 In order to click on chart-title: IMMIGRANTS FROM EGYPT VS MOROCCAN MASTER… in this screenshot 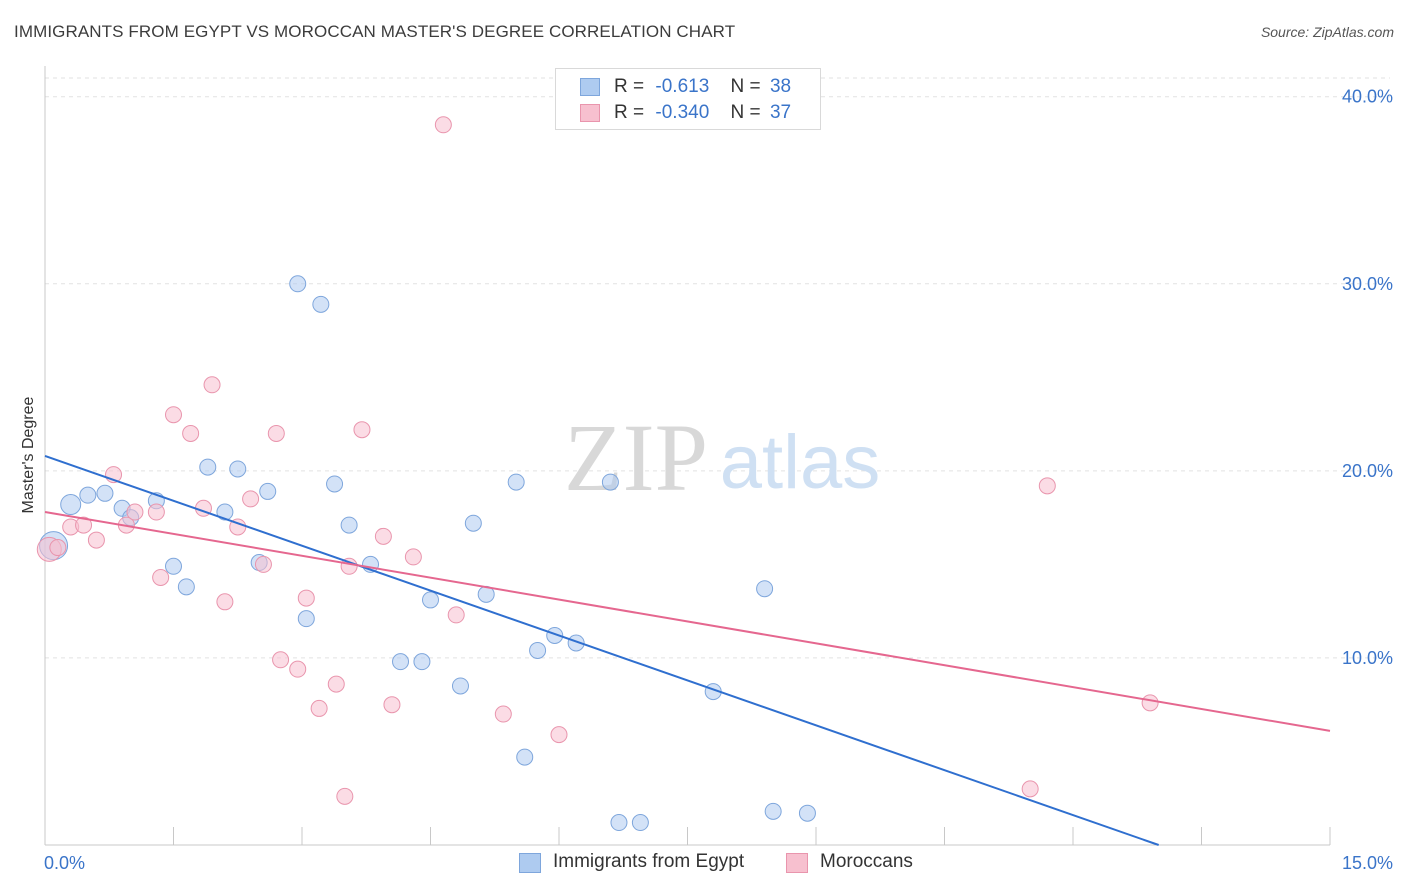, I will do `click(375, 31)`.